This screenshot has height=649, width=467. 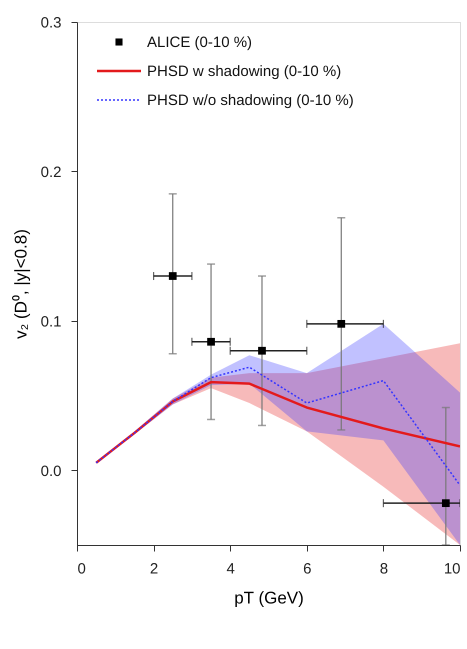 What do you see at coordinates (250, 100) in the screenshot?
I see `legend-label: PHSD w/o shadowing (0-10 %)` at bounding box center [250, 100].